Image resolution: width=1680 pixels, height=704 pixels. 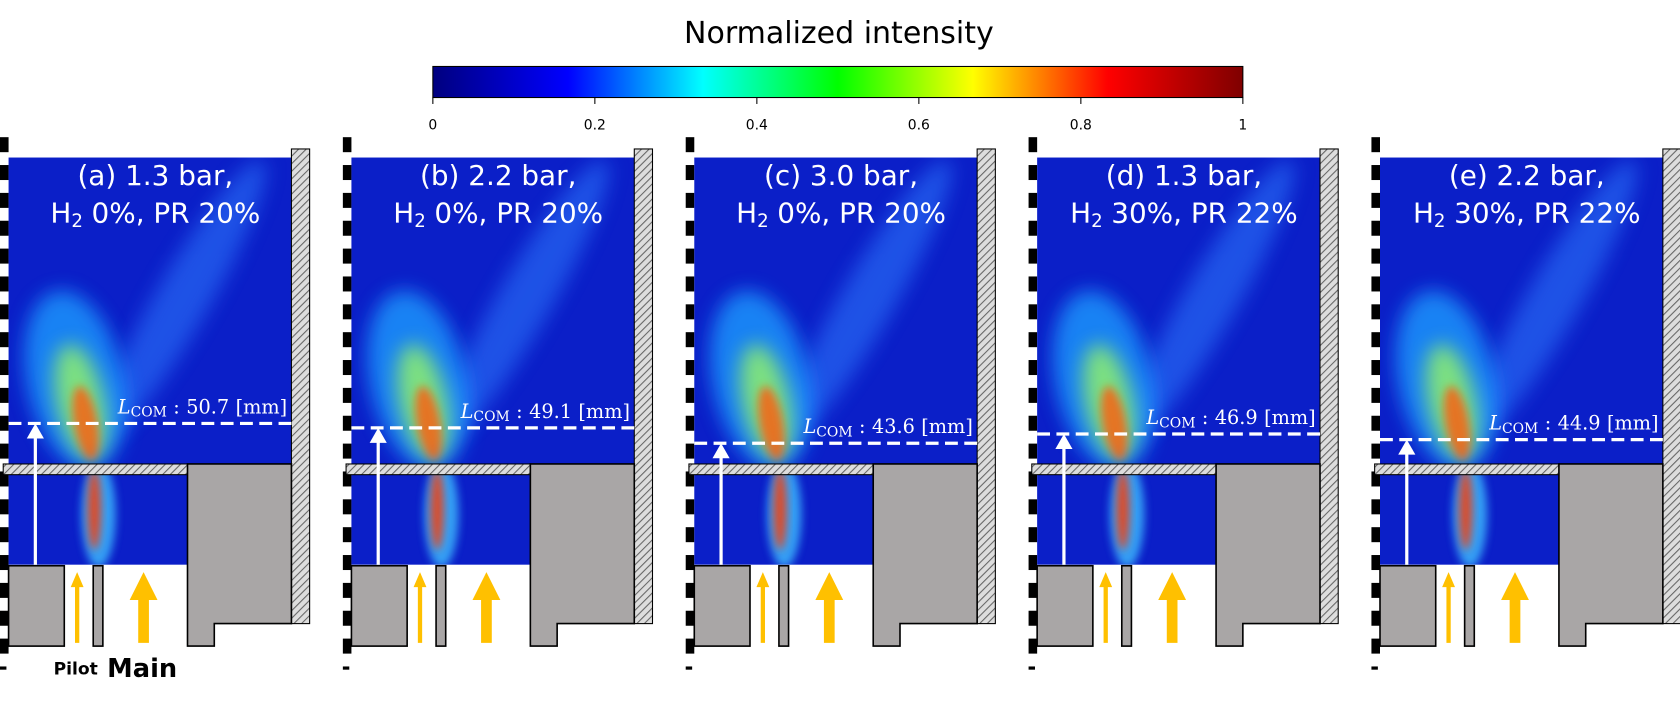 I want to click on panel-title: (a) 1.3 bar,, so click(x=155, y=175).